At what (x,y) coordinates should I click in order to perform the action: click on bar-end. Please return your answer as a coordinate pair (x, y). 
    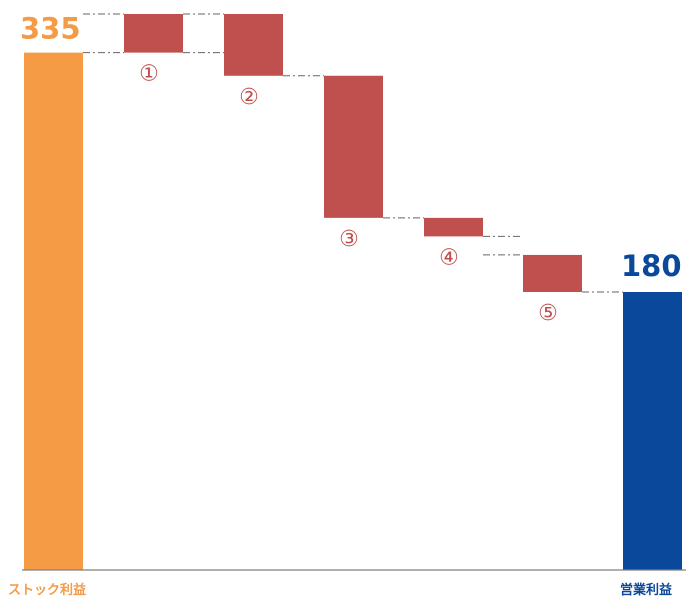
    Looking at the image, I should click on (652, 431).